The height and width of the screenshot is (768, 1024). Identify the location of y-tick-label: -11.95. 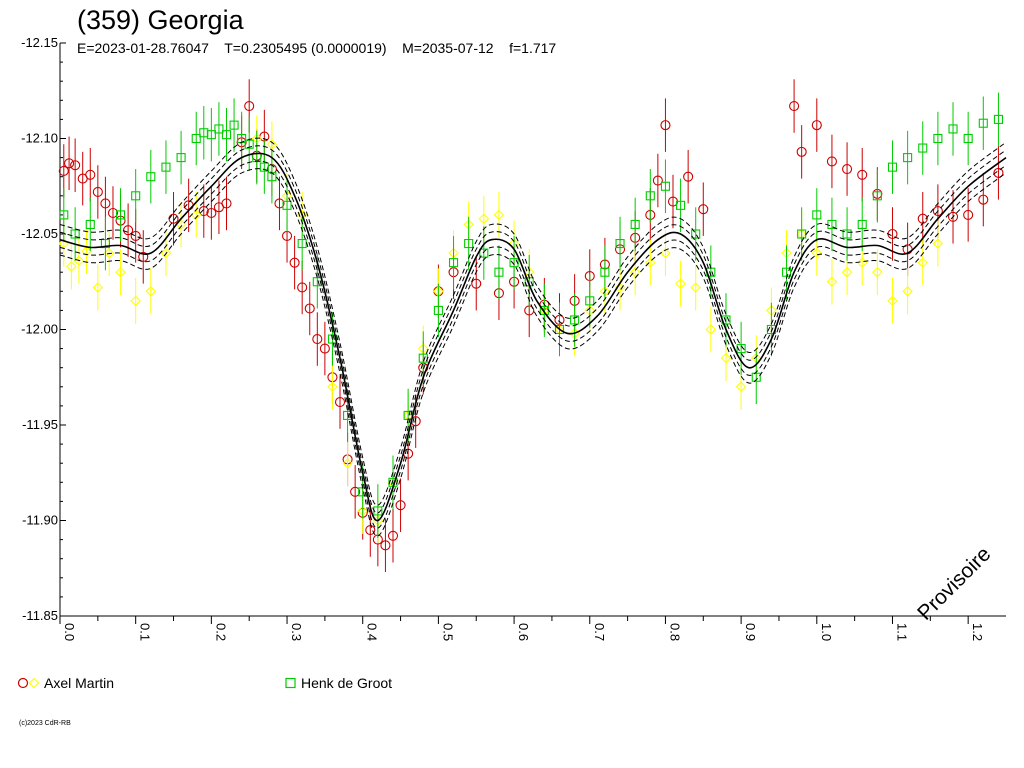
(40, 424).